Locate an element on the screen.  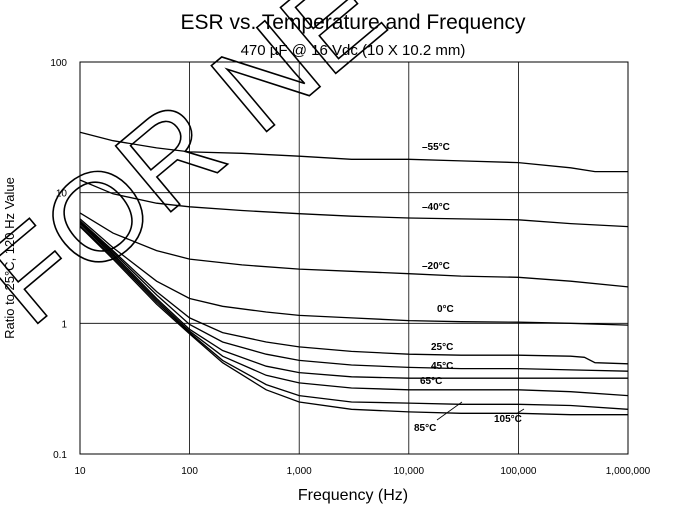
series-label: –40°C is located at coordinates (436, 207).